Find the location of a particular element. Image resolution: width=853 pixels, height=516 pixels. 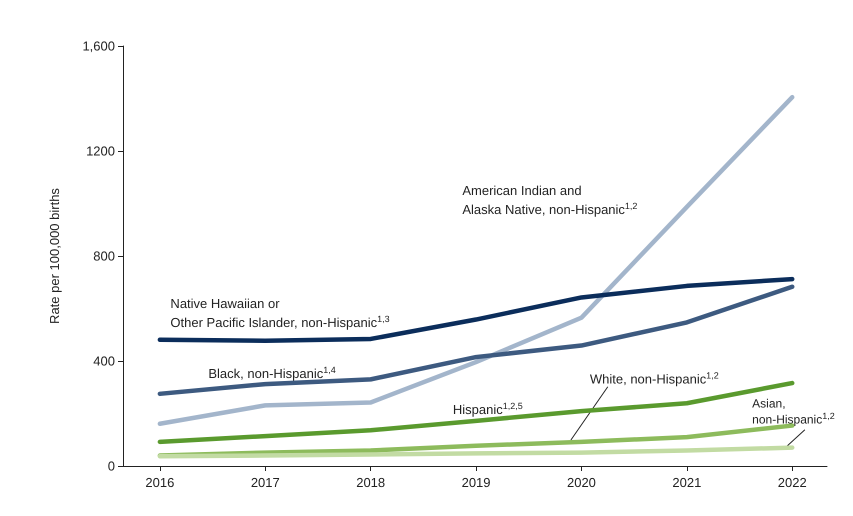

y-tick-label: 1200 is located at coordinates (100, 151).